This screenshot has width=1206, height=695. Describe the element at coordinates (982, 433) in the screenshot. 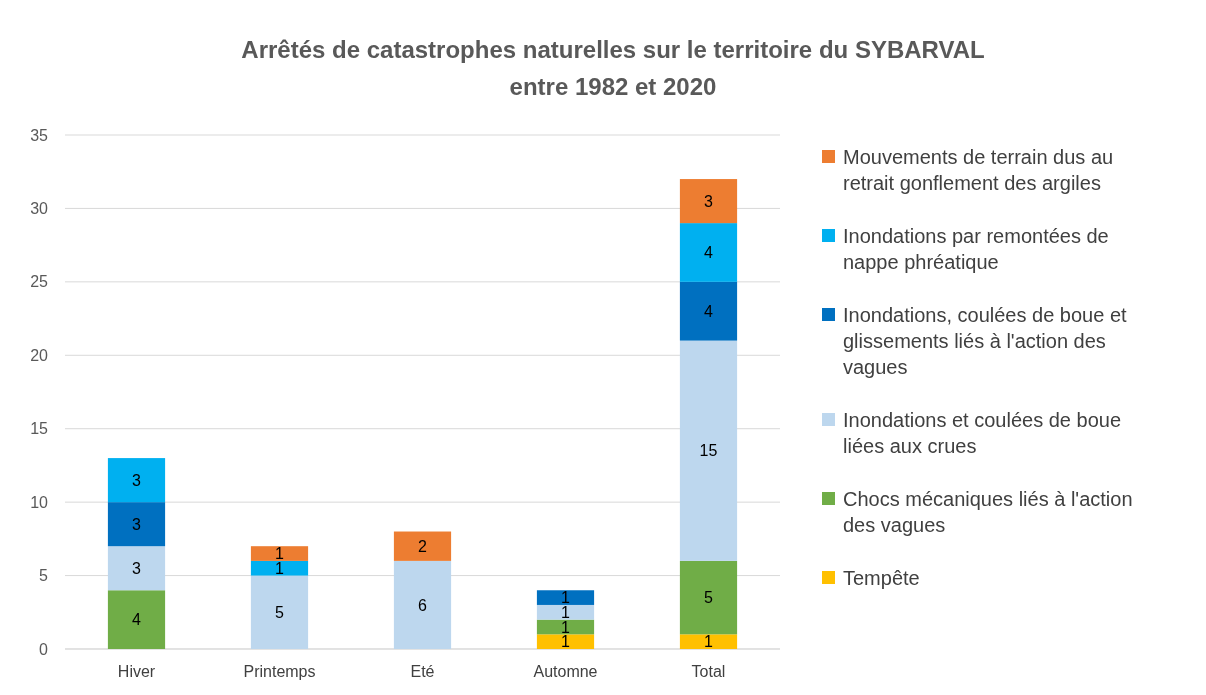

I see `legend-label: Inondations et coulées de boue liées aux crues` at that location.